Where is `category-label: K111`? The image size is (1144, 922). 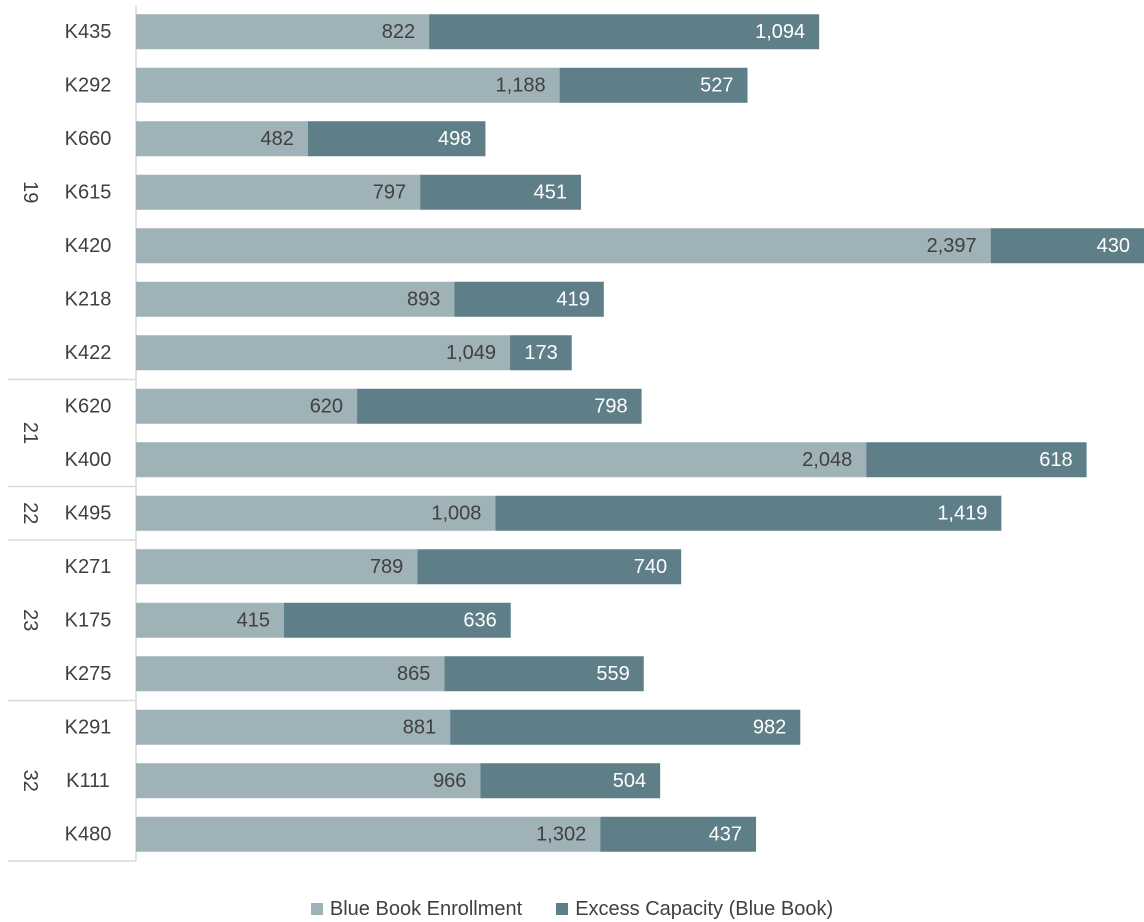 category-label: K111 is located at coordinates (88, 781).